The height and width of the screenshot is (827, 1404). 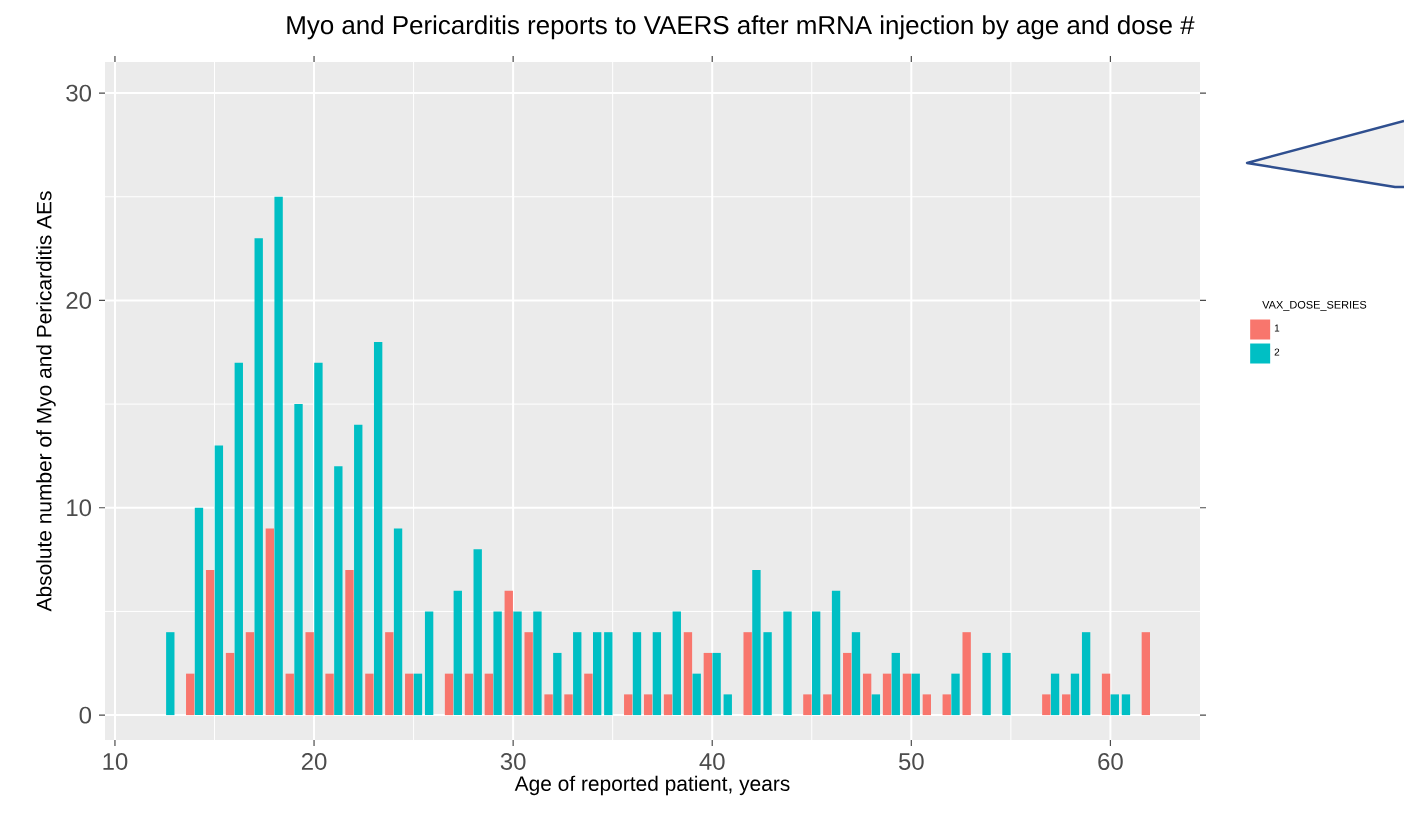 I want to click on x-tick-label: 40, so click(x=712, y=761).